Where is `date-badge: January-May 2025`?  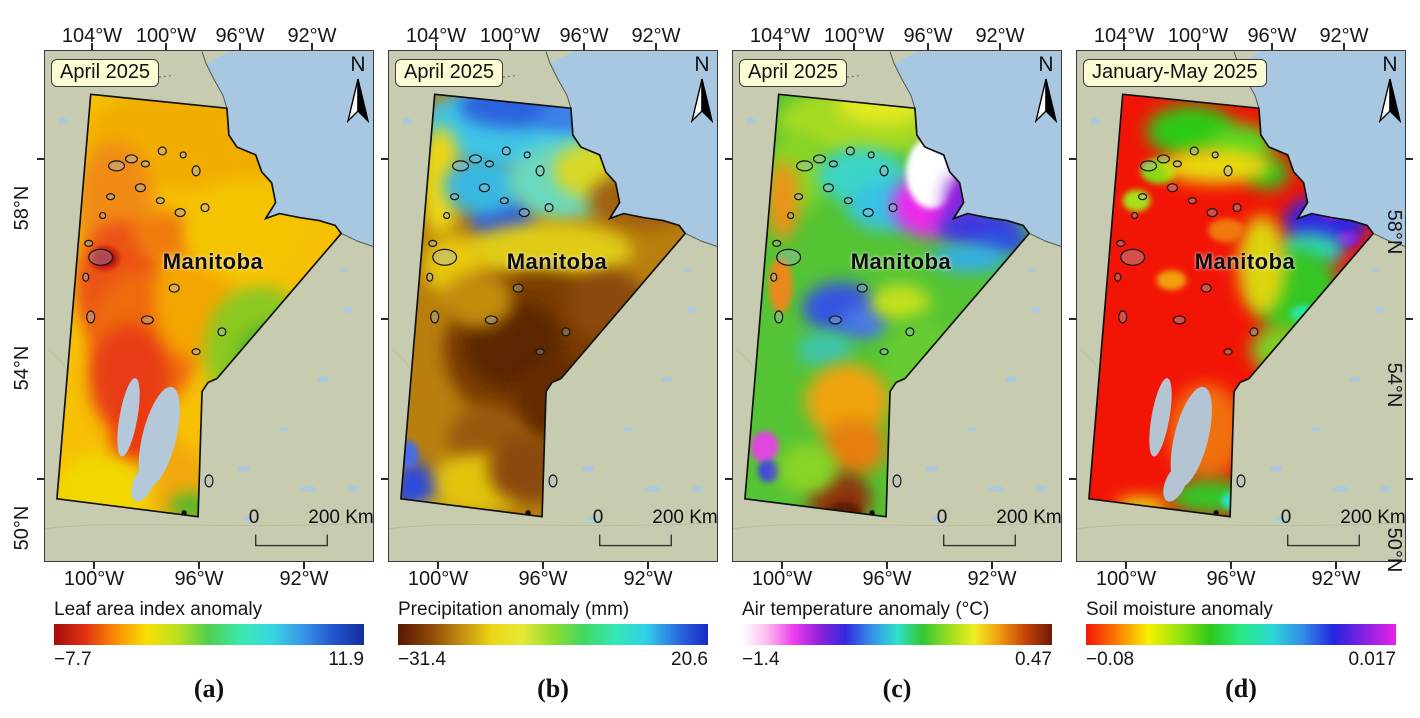 date-badge: January-May 2025 is located at coordinates (1175, 73).